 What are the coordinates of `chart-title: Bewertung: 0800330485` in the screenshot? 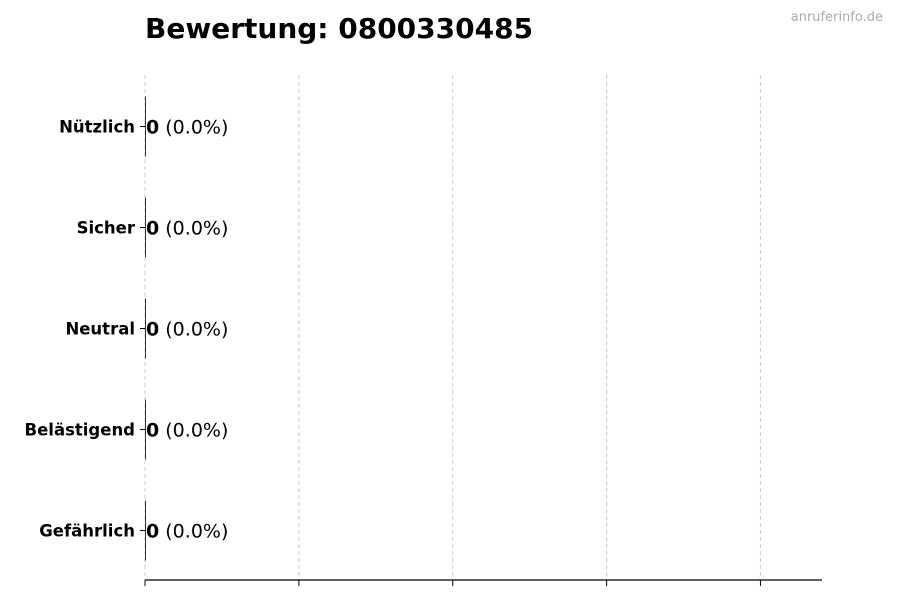 It's located at (339, 28).